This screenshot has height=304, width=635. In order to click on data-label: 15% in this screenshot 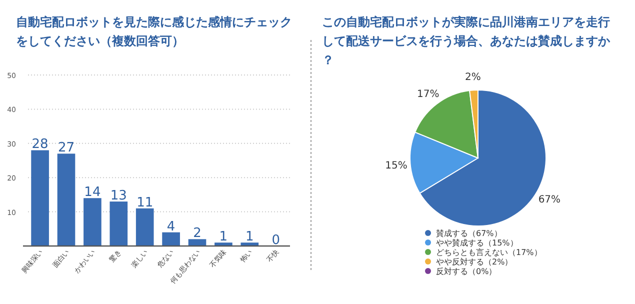, I will do `click(396, 166)`.